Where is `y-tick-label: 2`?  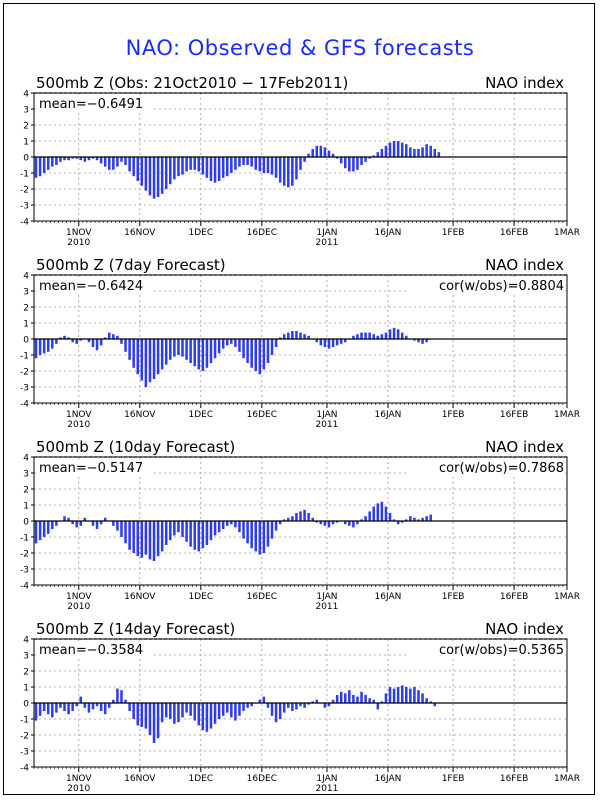
y-tick-label: 2 is located at coordinates (26, 491).